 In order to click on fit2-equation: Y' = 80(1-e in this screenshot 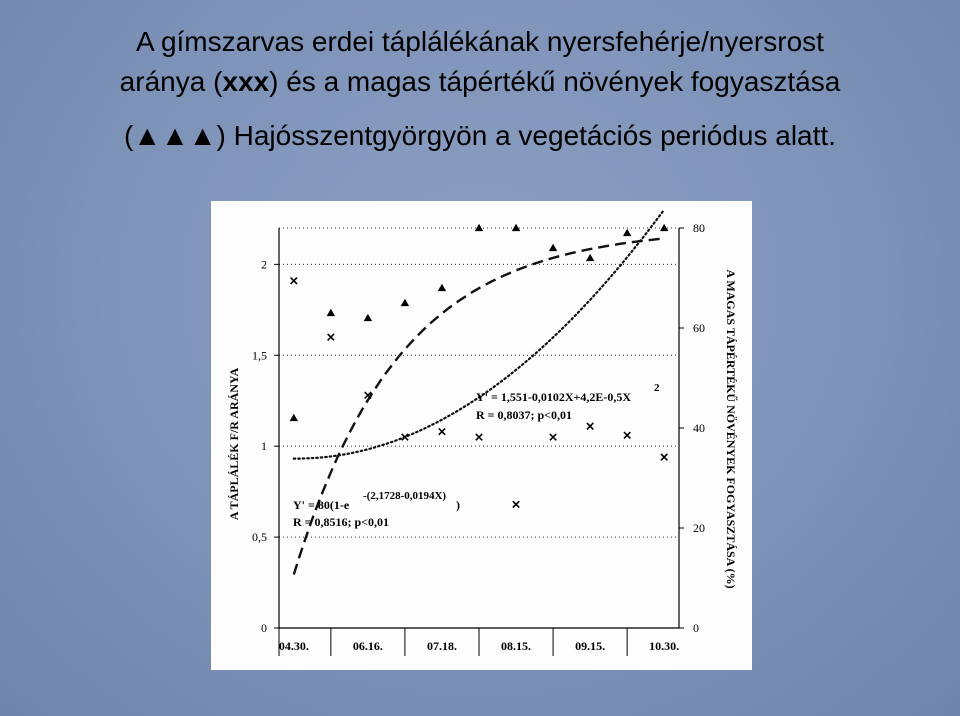, I will do `click(321, 505)`.